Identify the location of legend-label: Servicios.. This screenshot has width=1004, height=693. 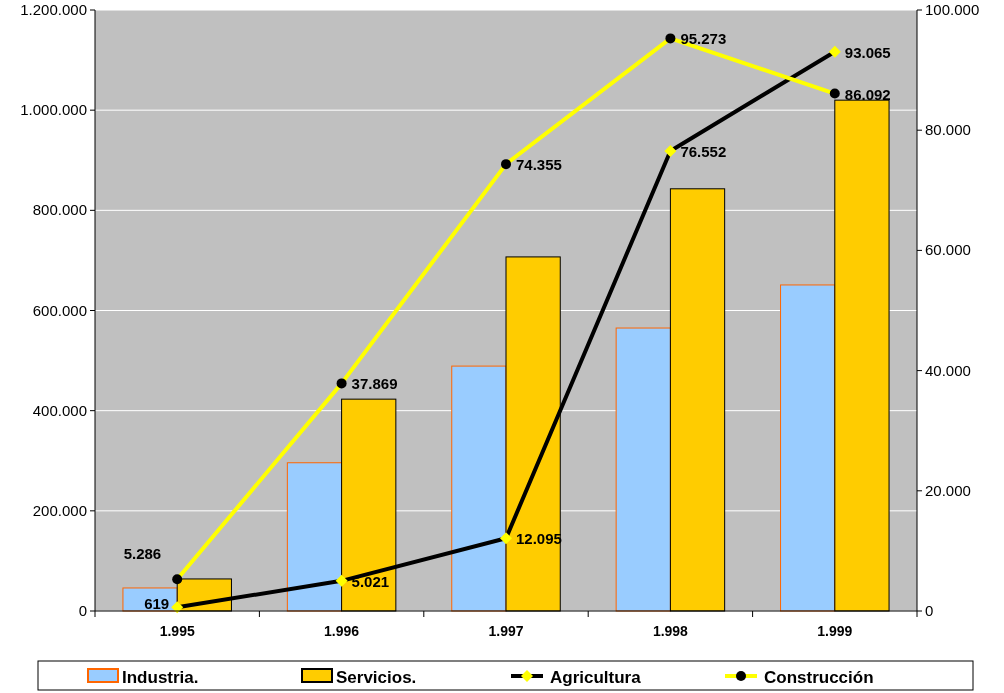
(376, 677).